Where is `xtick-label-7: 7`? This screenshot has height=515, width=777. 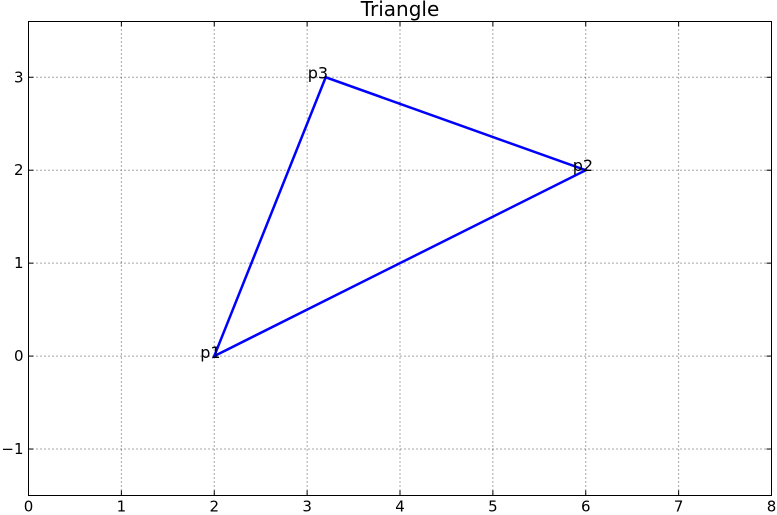
xtick-label-7: 7 is located at coordinates (679, 506).